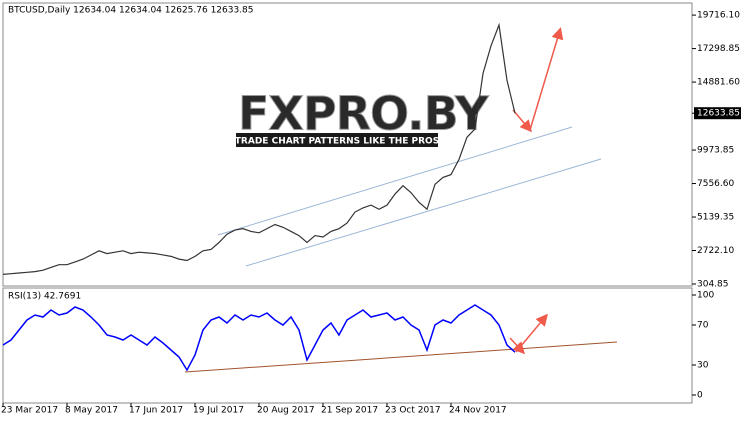 The height and width of the screenshot is (421, 741). Describe the element at coordinates (718, 16) in the screenshot. I see `y-tick-label: 19716.10` at that location.